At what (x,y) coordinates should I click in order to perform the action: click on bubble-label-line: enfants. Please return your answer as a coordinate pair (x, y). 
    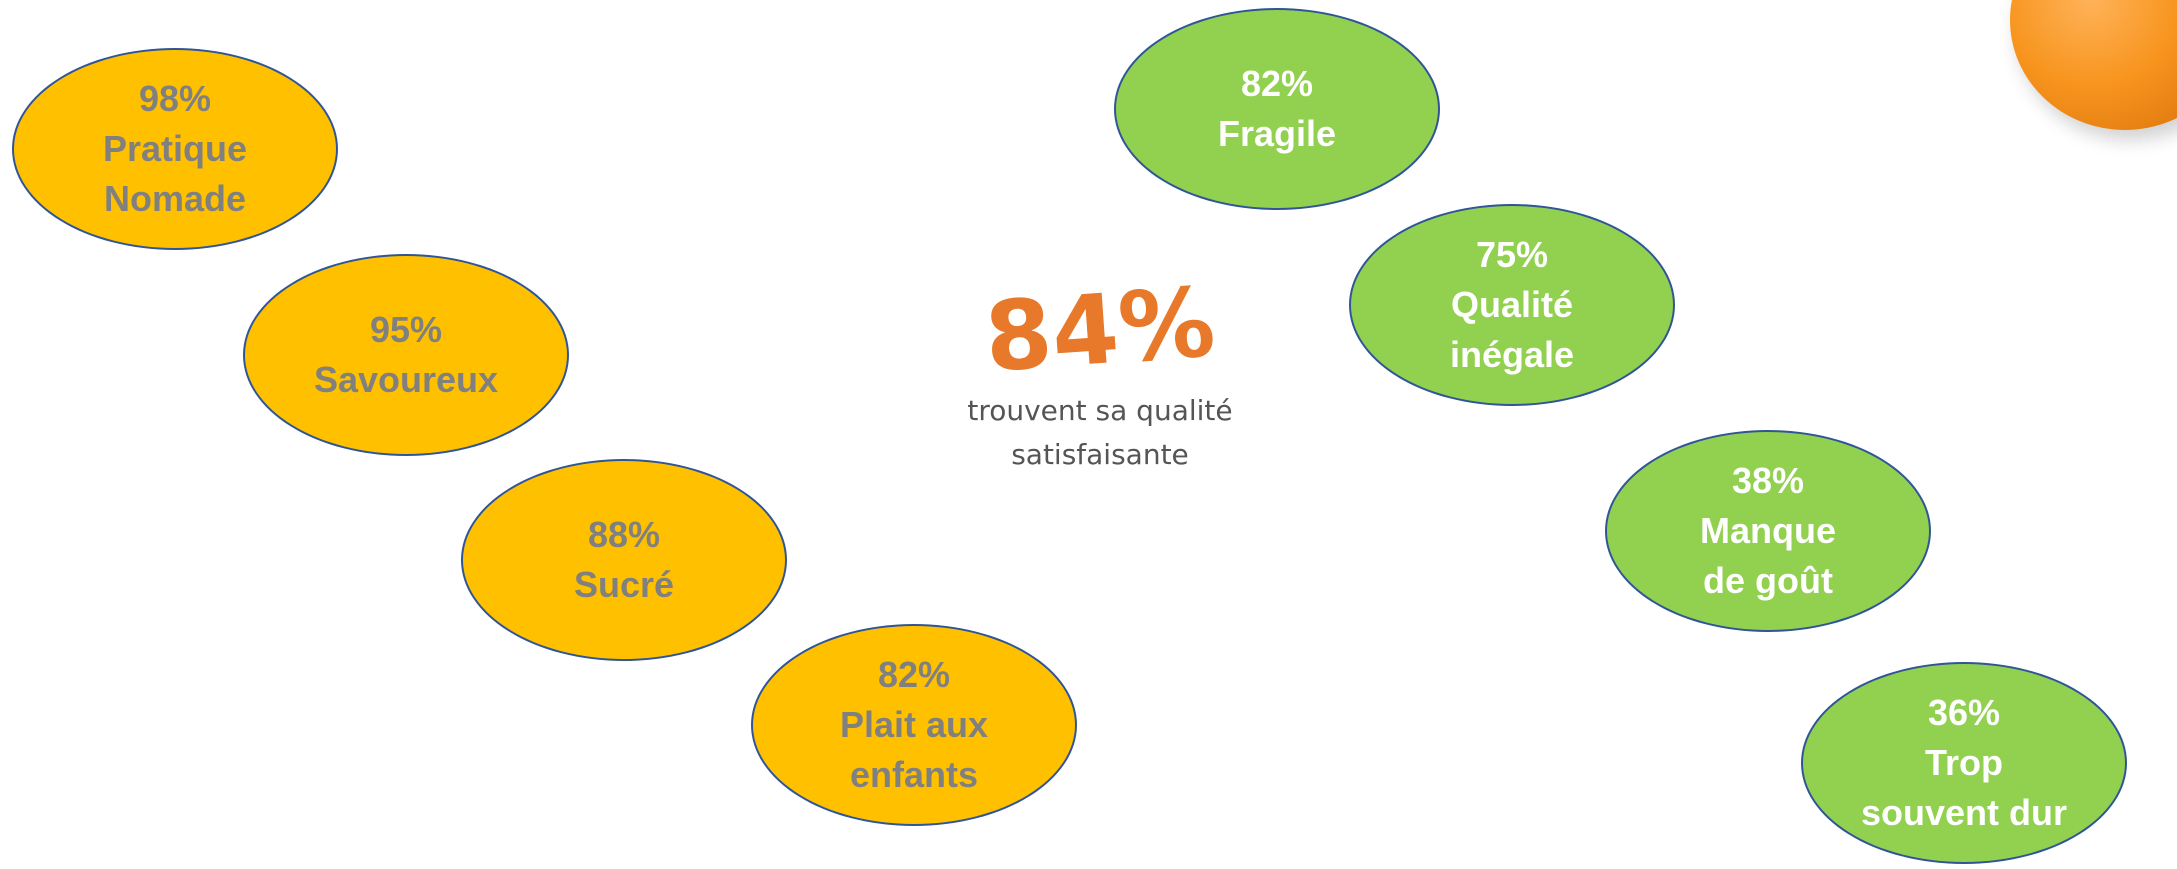
    Looking at the image, I should click on (914, 774).